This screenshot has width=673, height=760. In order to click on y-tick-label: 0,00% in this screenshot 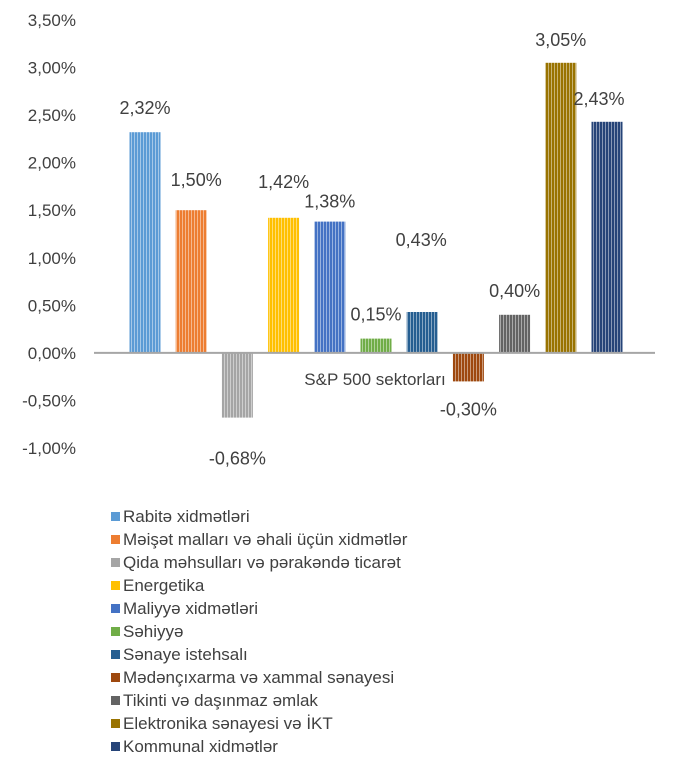, I will do `click(52, 353)`.